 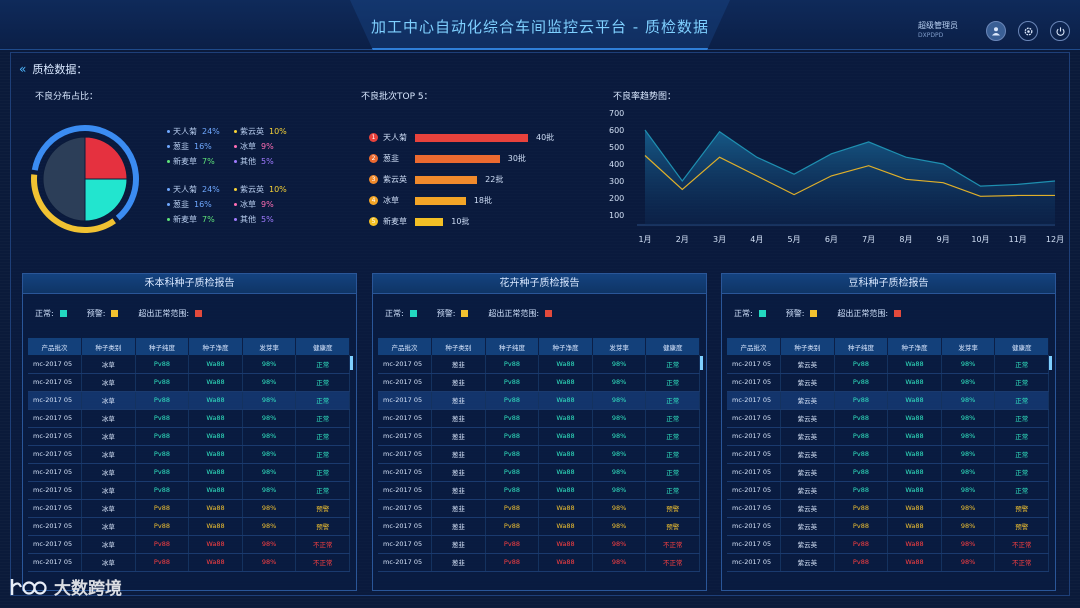 What do you see at coordinates (938, 29) in the screenshot?
I see `user-info: 超级管理员 DXPDPD` at bounding box center [938, 29].